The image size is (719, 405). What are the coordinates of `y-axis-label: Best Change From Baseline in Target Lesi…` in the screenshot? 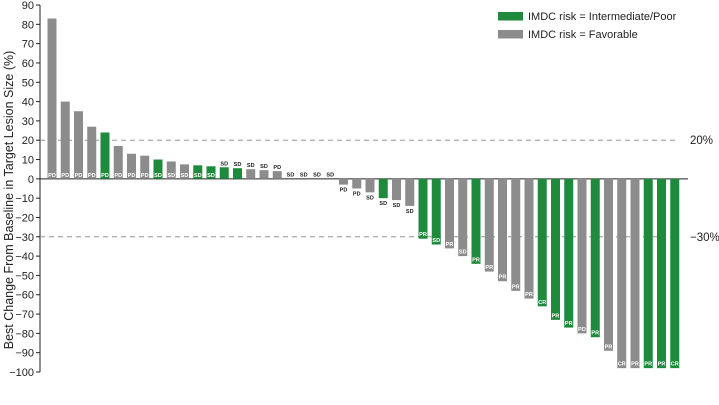 It's located at (9, 200).